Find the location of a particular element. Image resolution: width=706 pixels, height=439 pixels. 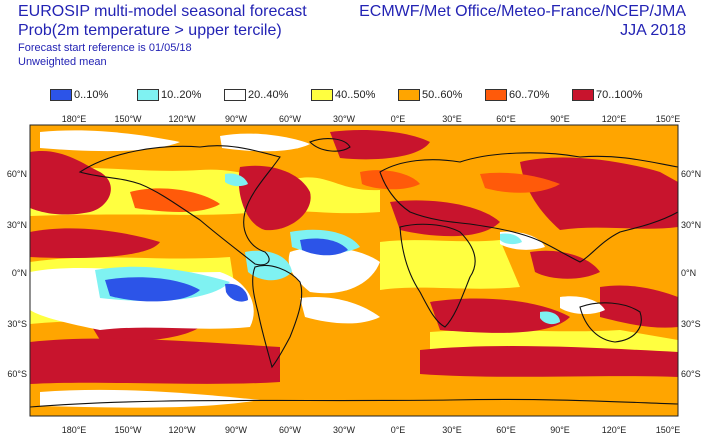

eurasia-coast is located at coordinates (528, 207).